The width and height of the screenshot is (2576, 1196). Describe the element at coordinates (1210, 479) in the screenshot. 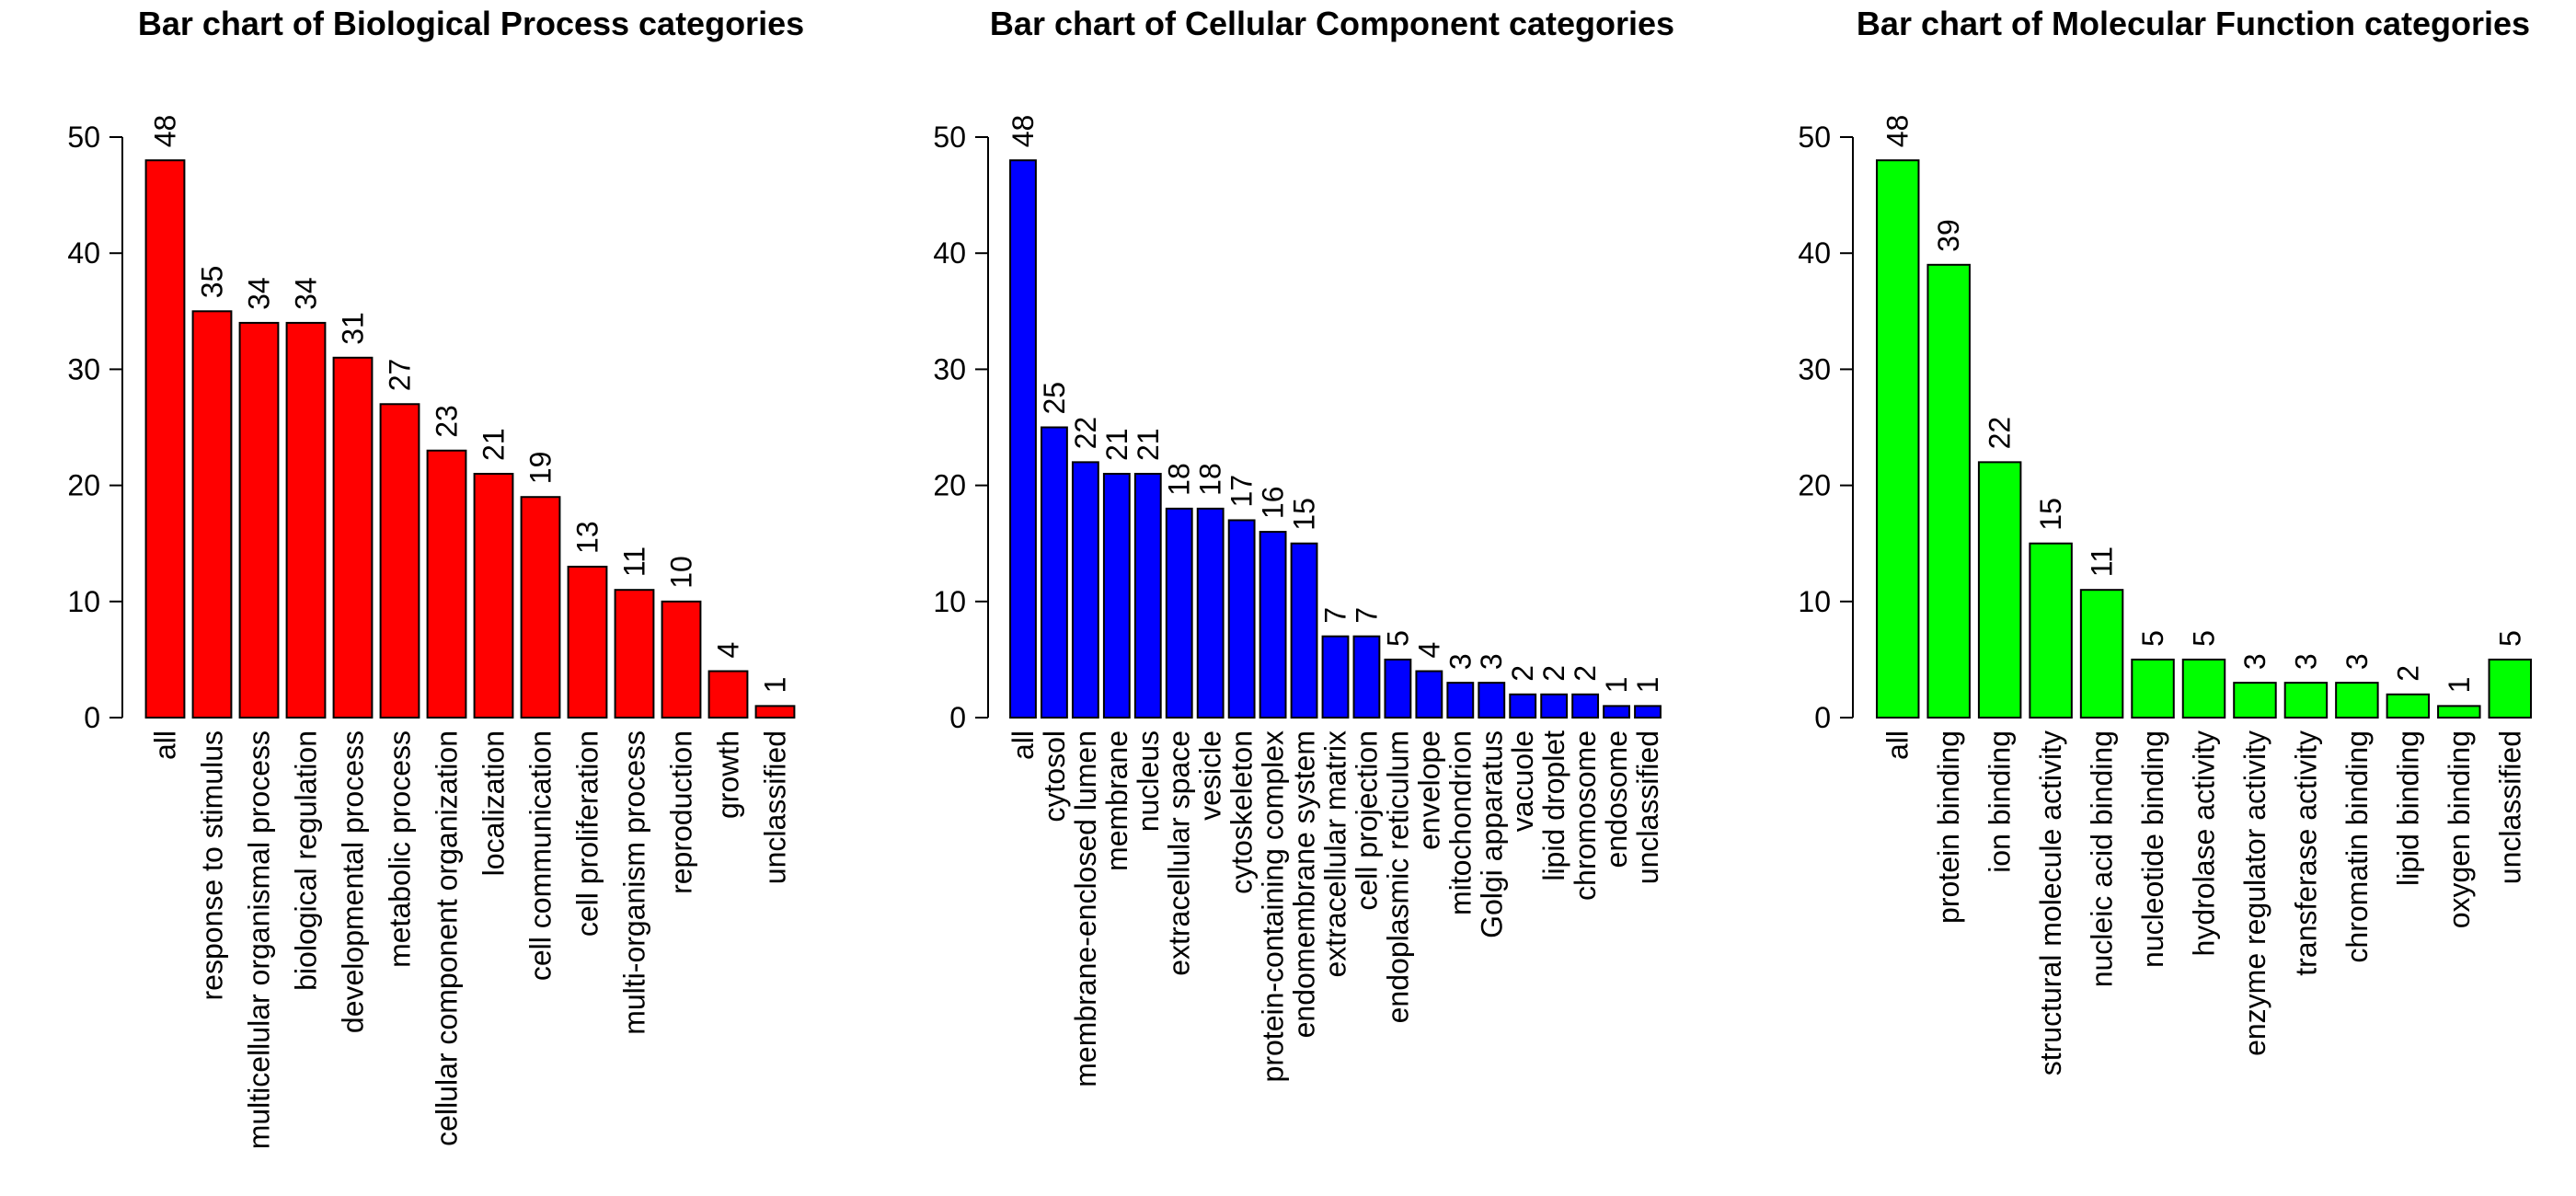

I see `data-label: 18` at that location.